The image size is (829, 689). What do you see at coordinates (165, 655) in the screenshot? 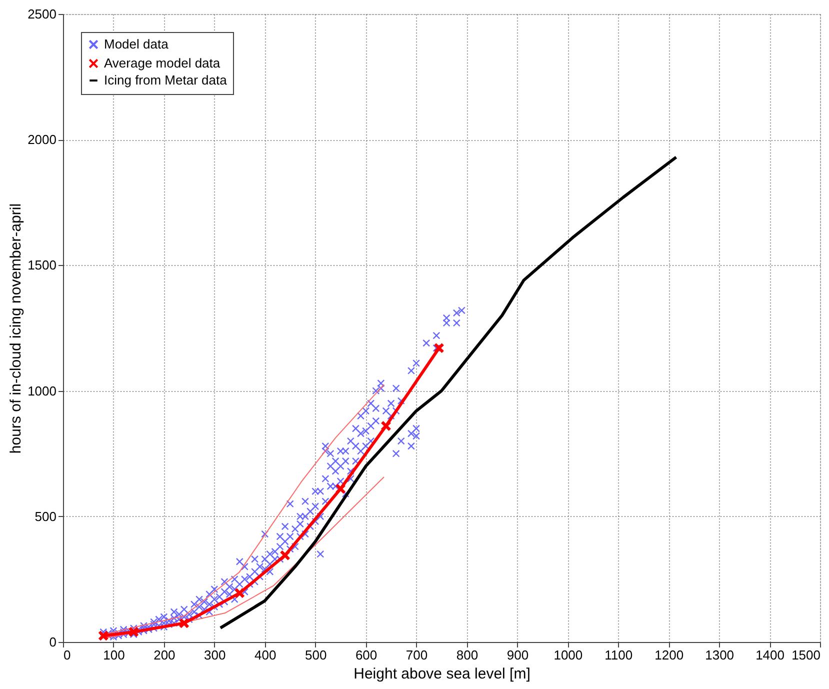
I see `x-tick-label: 200` at bounding box center [165, 655].